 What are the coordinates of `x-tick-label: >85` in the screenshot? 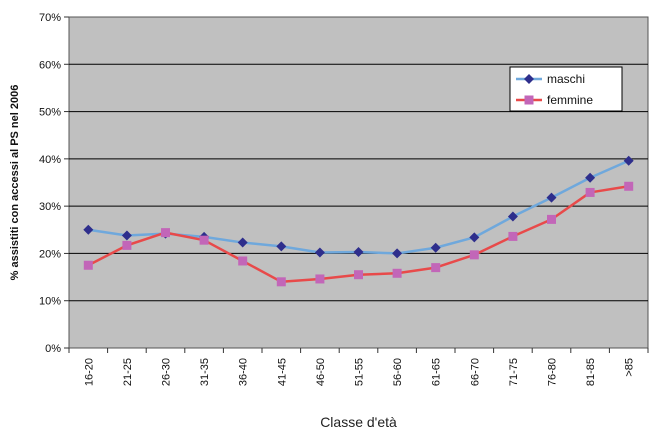 It's located at (630, 367).